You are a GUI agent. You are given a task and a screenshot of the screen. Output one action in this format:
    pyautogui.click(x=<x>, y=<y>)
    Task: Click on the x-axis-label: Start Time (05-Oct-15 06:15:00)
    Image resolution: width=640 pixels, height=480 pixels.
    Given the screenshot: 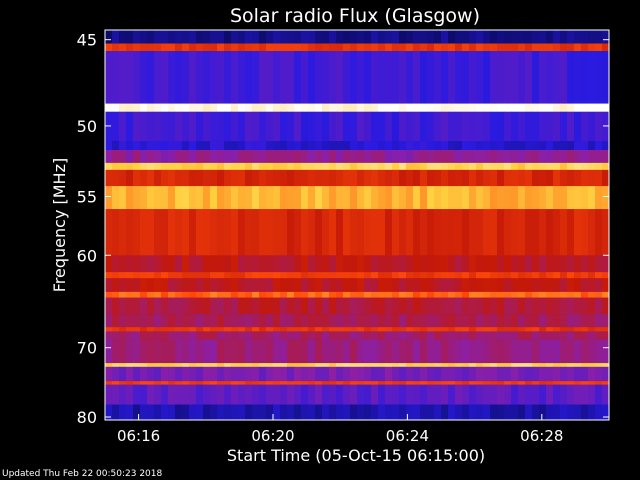 What is the action you would take?
    pyautogui.click(x=356, y=455)
    